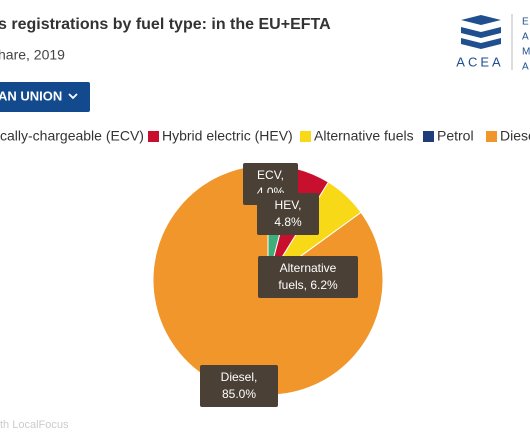  I want to click on value-label: Alternative fuels, 6.2%, so click(308, 277).